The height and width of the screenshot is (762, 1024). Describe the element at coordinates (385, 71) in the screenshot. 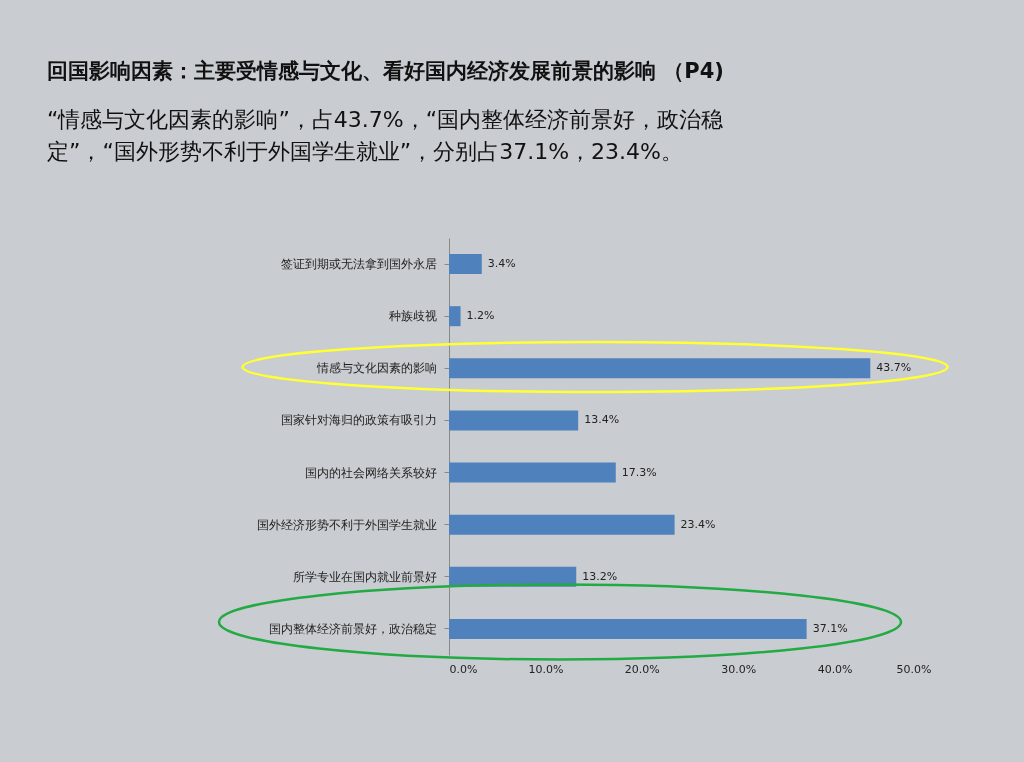

I see `chart-title: 回国影响因素：主要受情感与文化、看好国内经济发展前景的影响 （P4)` at that location.